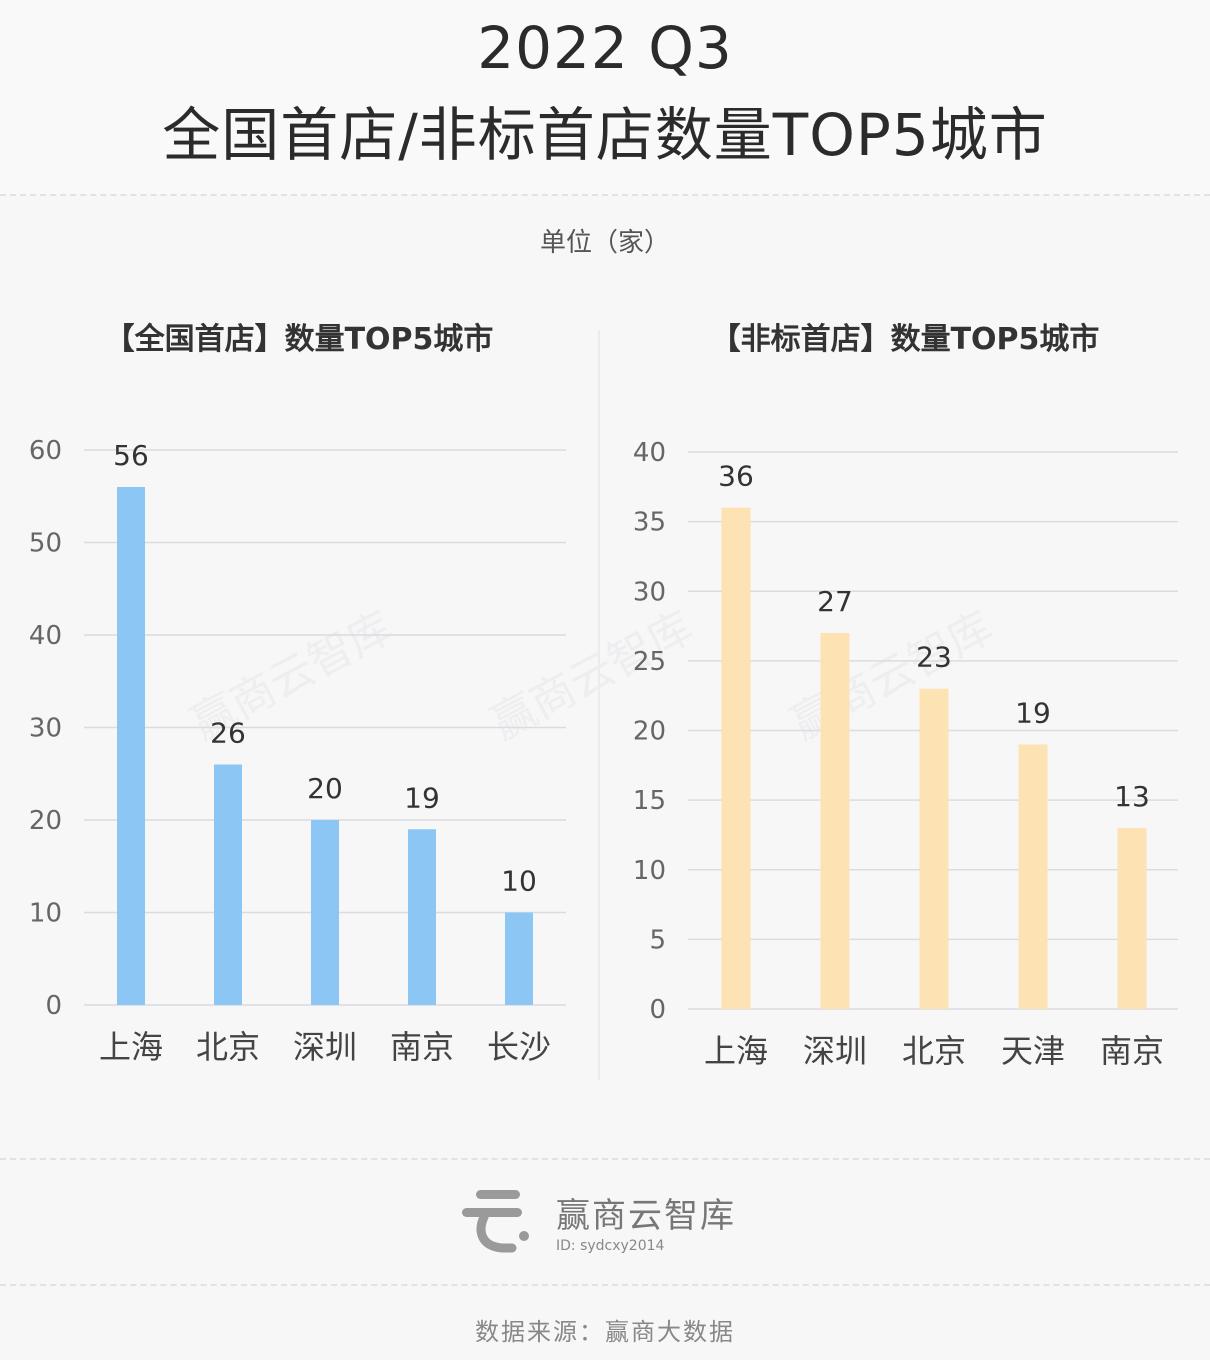 The image size is (1210, 1360). What do you see at coordinates (657, 940) in the screenshot?
I see `right-ytick-label: 5` at bounding box center [657, 940].